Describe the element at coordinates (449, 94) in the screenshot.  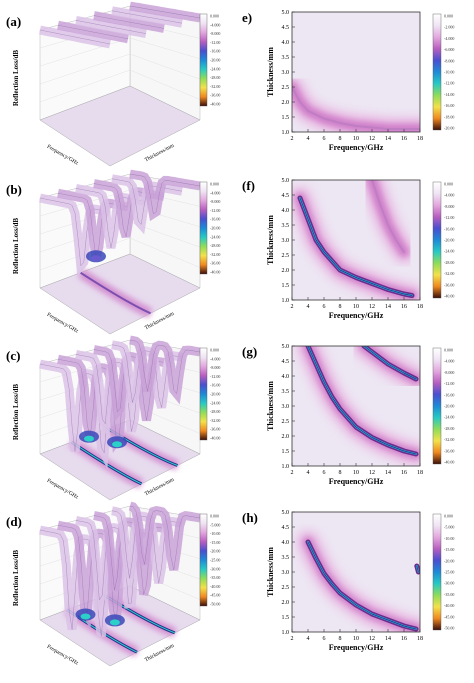
I see `colorbar-tick-label: -14.00` at that location.